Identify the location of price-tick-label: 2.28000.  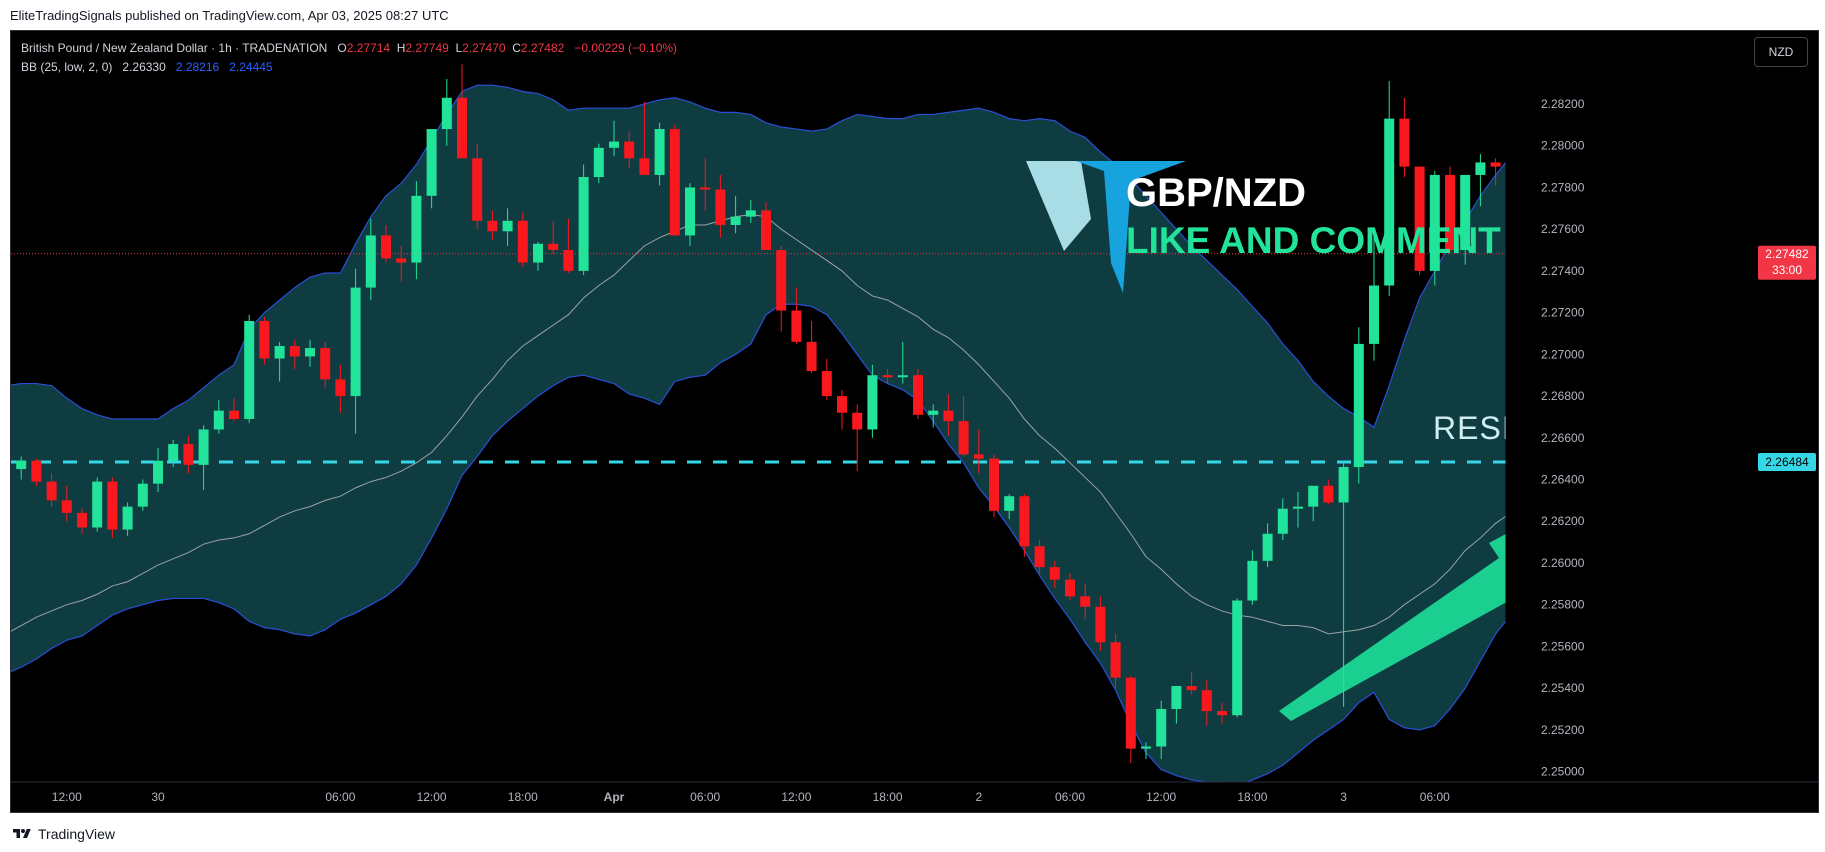
(1563, 146).